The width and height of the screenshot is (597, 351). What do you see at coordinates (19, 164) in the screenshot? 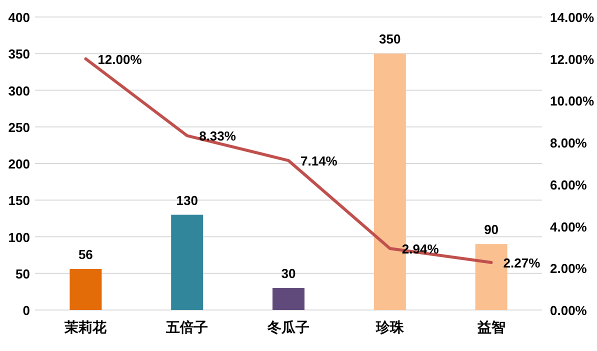
I see `y-tick-label: 200` at bounding box center [19, 164].